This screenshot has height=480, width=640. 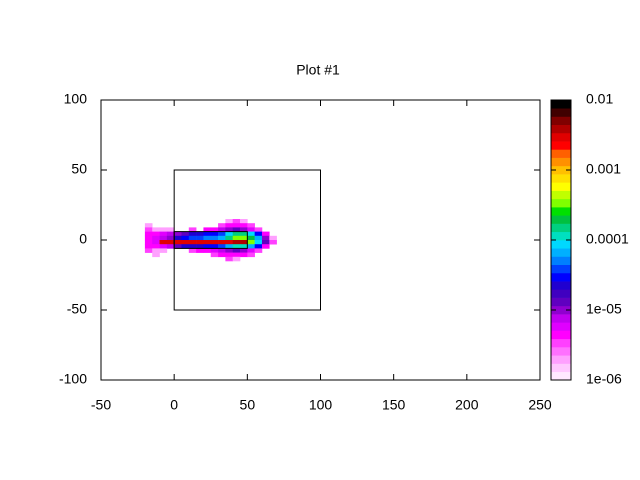 What do you see at coordinates (599, 99) in the screenshot?
I see `colorbar-tick-label: 0.01` at bounding box center [599, 99].